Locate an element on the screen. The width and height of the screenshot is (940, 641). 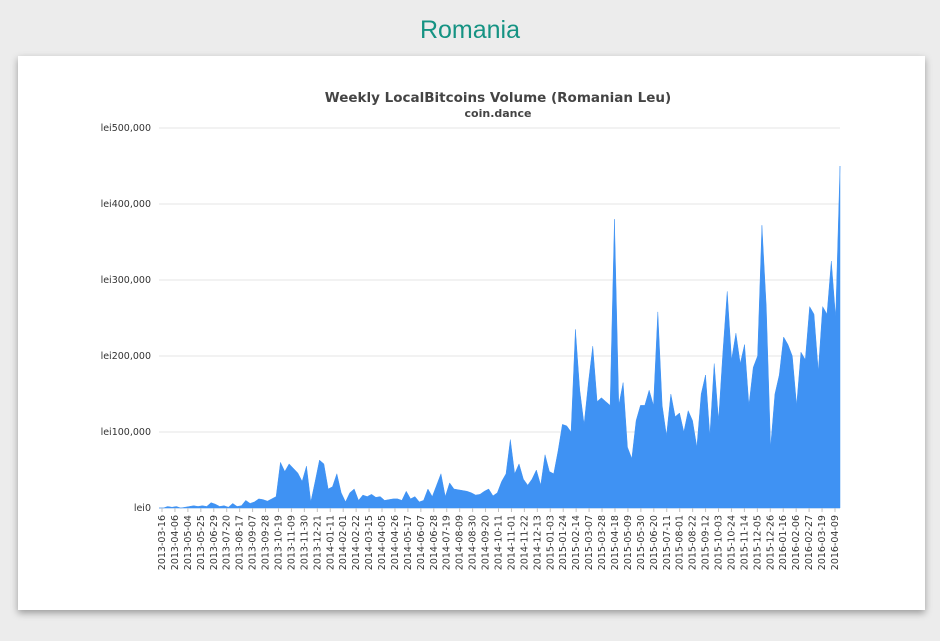
x-tick-label: 2015-11-14 is located at coordinates (744, 542).